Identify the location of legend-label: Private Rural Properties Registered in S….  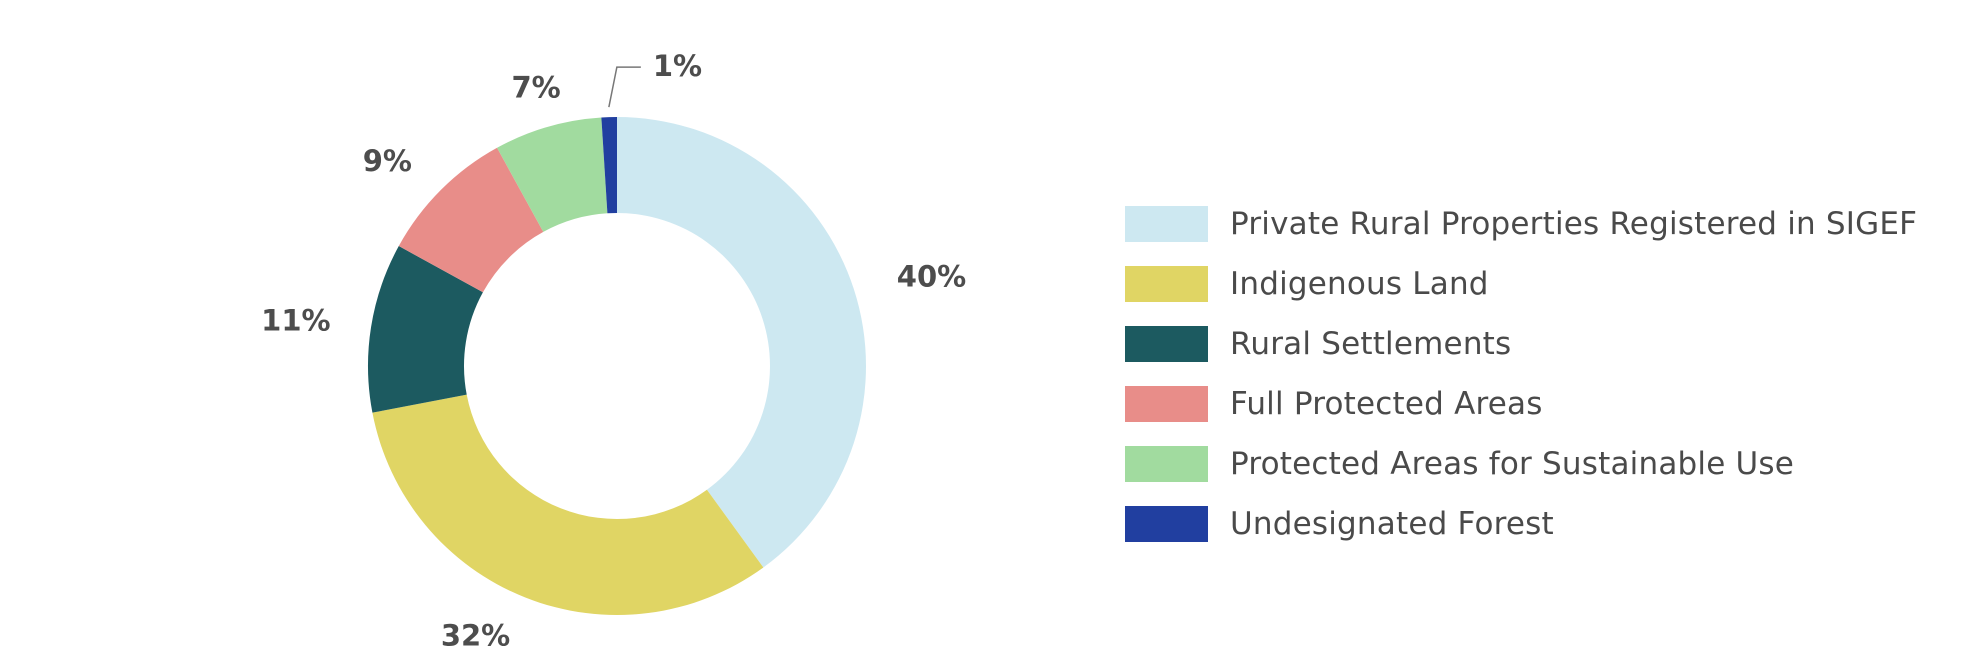
(1574, 224).